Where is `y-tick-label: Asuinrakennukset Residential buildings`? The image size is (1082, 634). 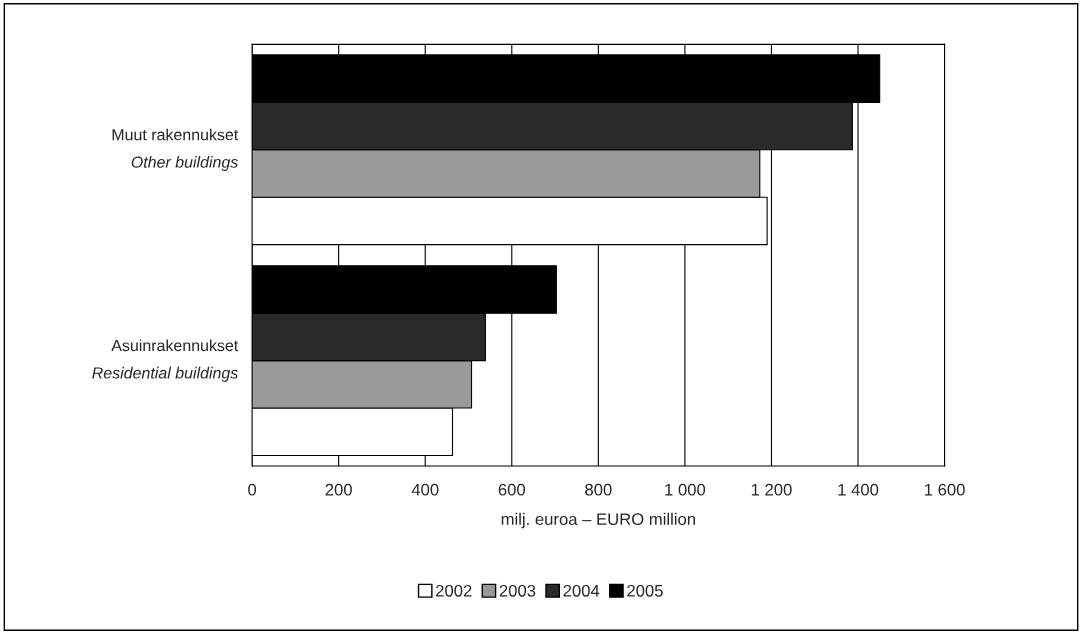 y-tick-label: Asuinrakennukset Residential buildings is located at coordinates (165, 360).